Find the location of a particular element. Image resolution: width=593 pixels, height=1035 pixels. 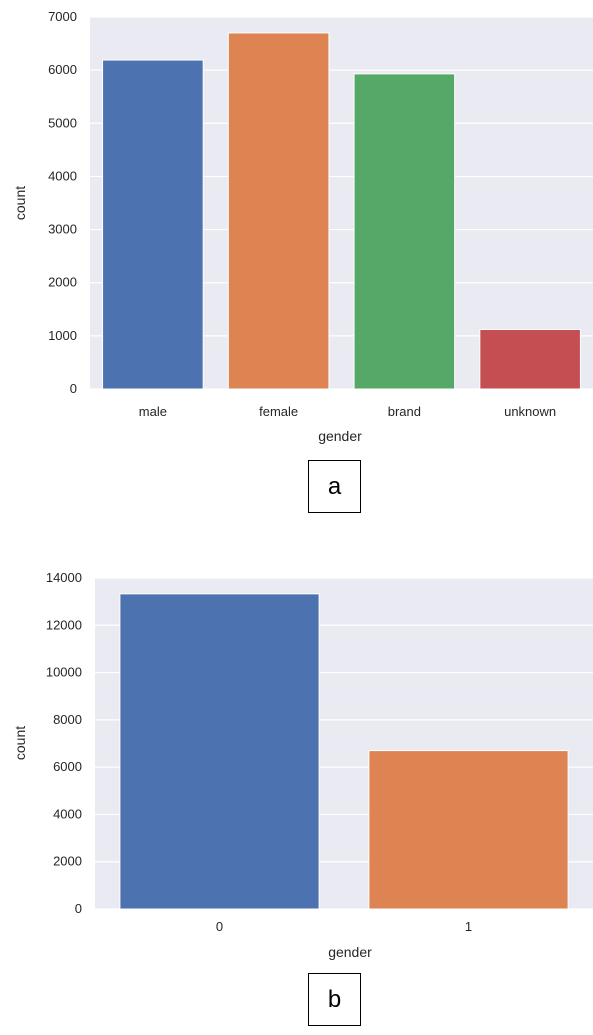

bar-brand is located at coordinates (404, 231).